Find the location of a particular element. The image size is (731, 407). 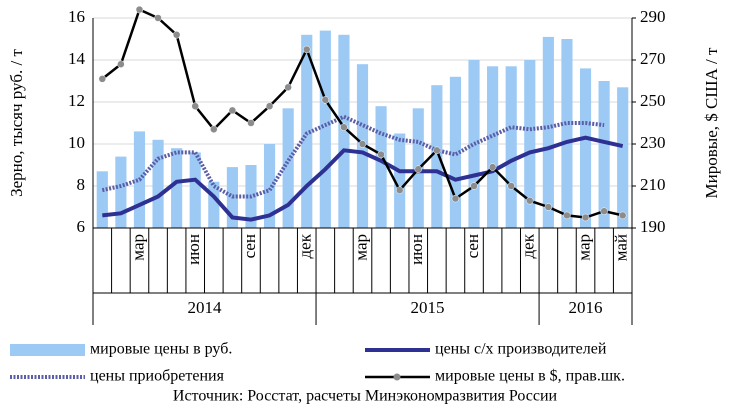

y2-axis-title: Мировые, $ США / т is located at coordinates (711, 122).